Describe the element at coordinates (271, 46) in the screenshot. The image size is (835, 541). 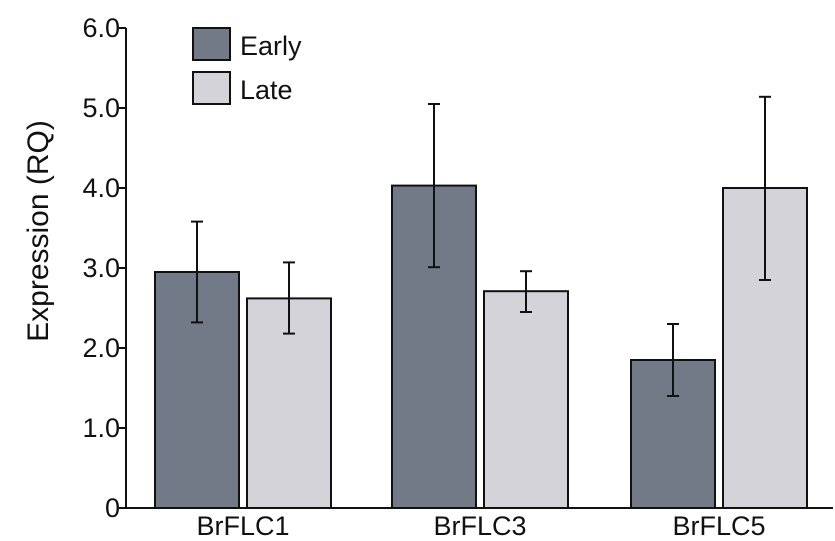
I see `legend-label-early: Early` at that location.